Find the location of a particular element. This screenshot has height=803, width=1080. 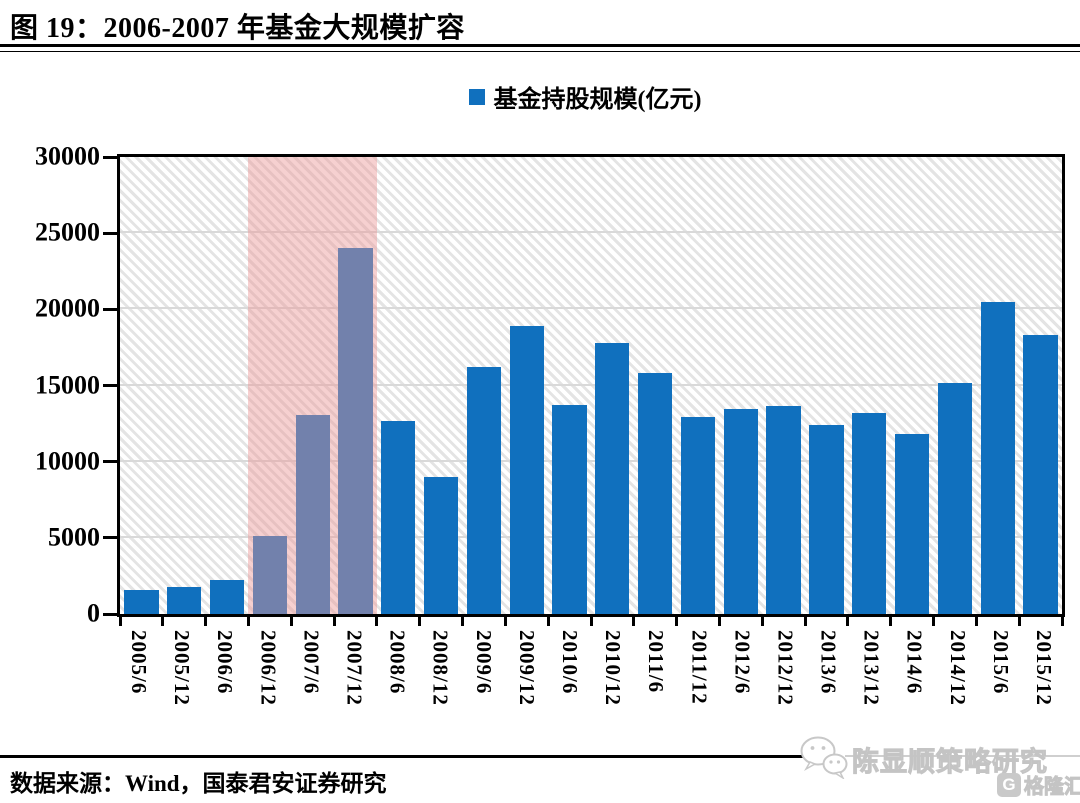

x-axis-label: 2015/12 is located at coordinates (1044, 668).